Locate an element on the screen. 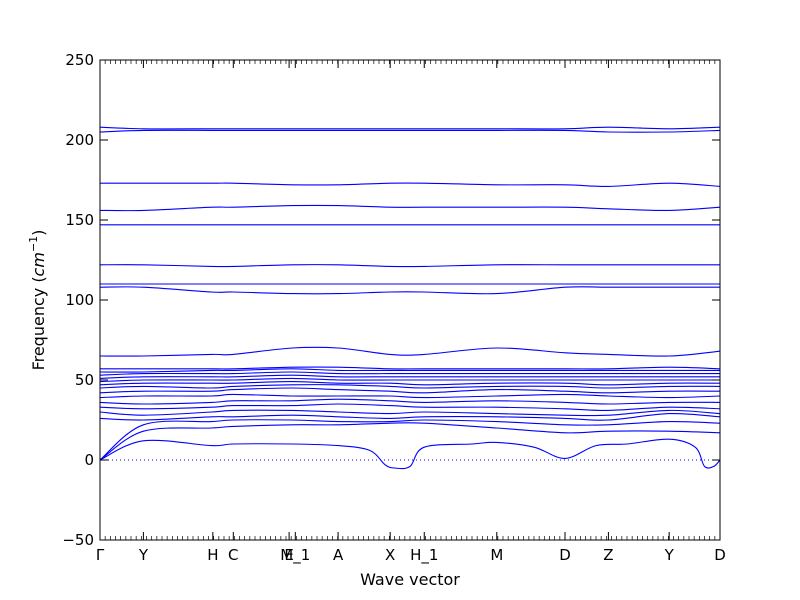  y-tick-label: 250 is located at coordinates (79, 60).